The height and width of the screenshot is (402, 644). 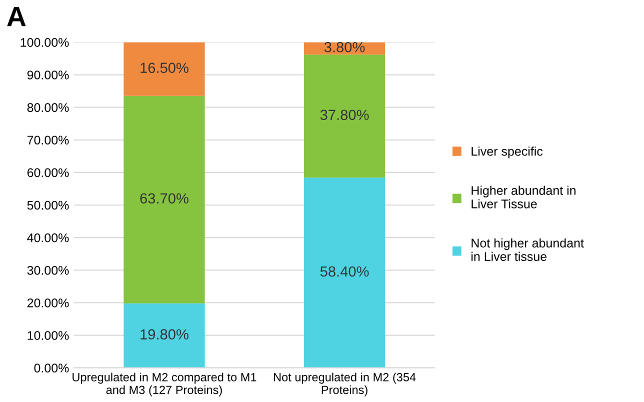 I want to click on data-label: 37.80%, so click(x=344, y=115).